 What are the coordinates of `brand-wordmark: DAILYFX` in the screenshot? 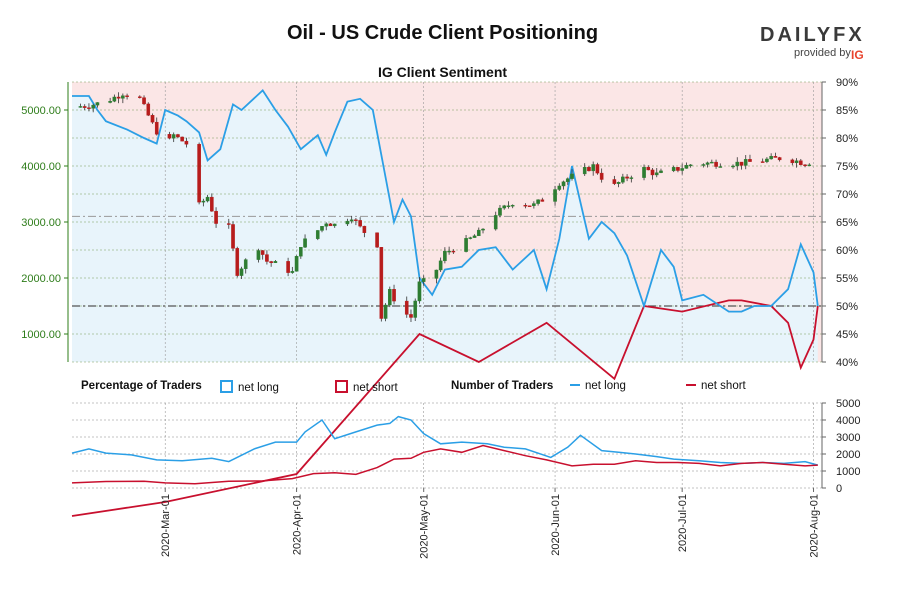 It's located at (812, 35).